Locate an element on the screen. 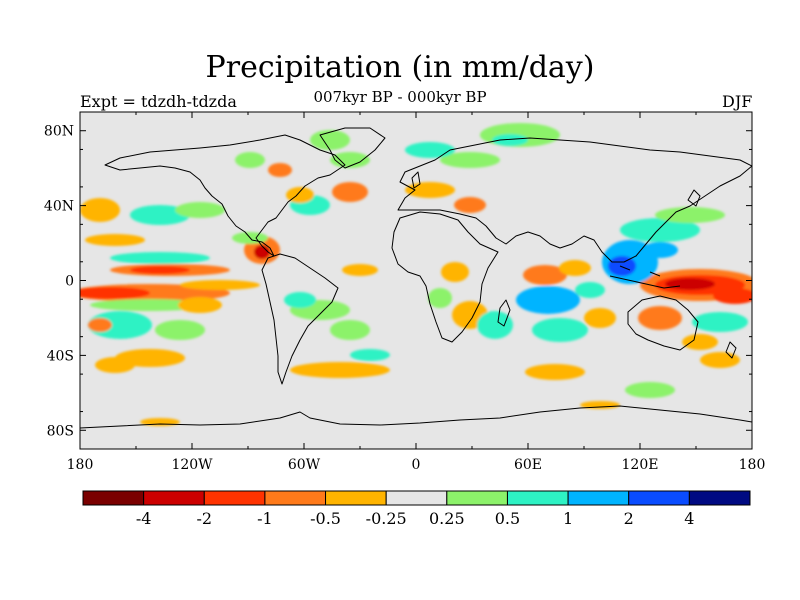 The width and height of the screenshot is (800, 600). season-label: DJF is located at coordinates (737, 101).